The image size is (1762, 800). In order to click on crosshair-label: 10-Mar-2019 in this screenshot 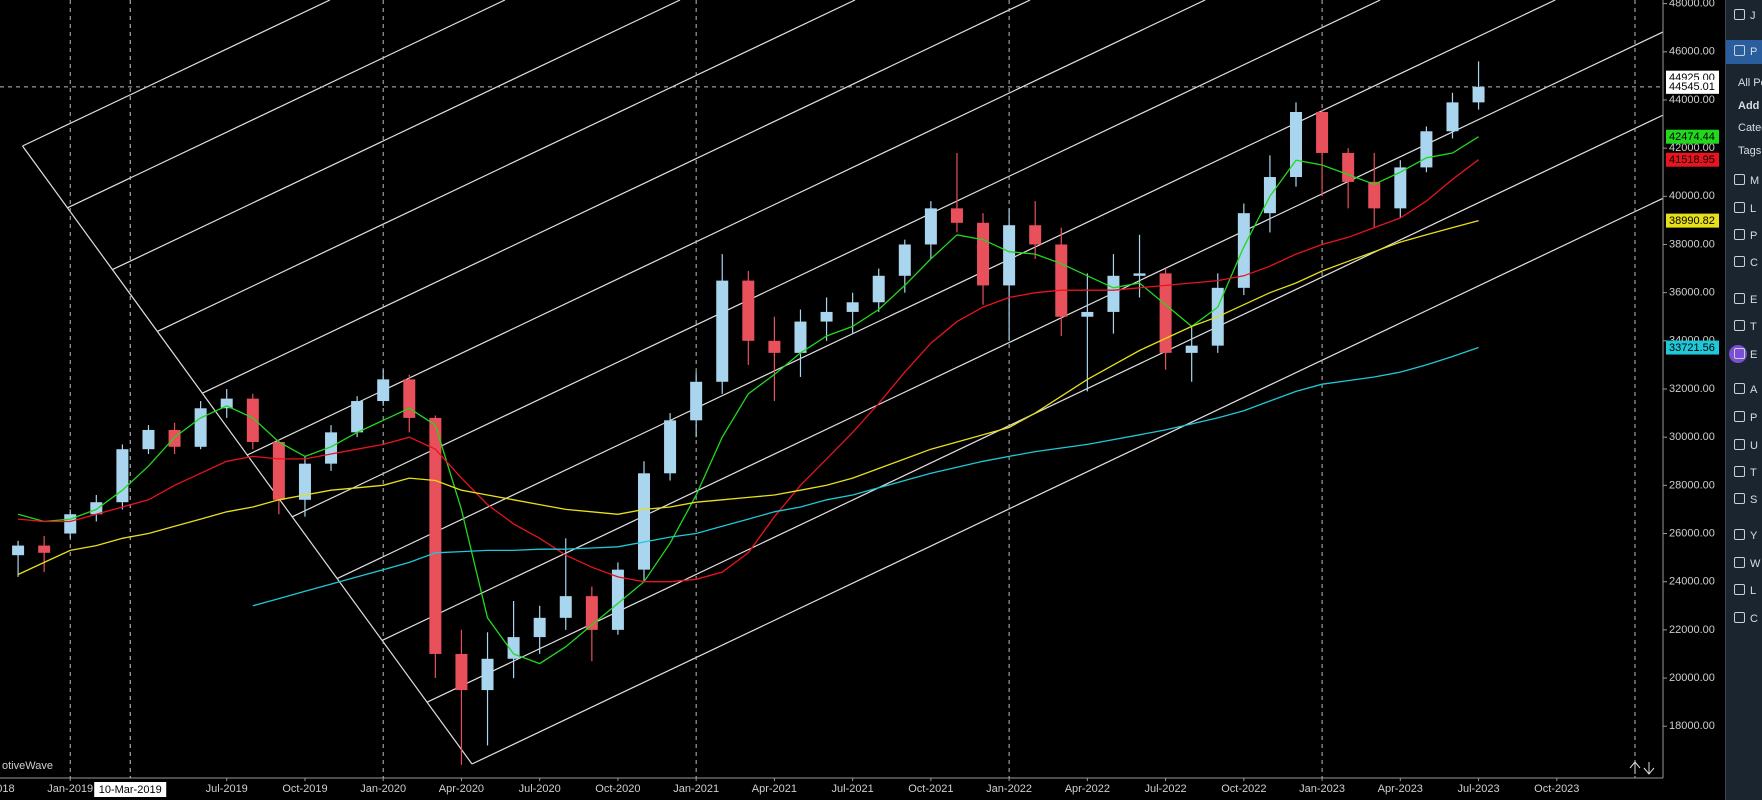, I will do `click(130, 790)`.